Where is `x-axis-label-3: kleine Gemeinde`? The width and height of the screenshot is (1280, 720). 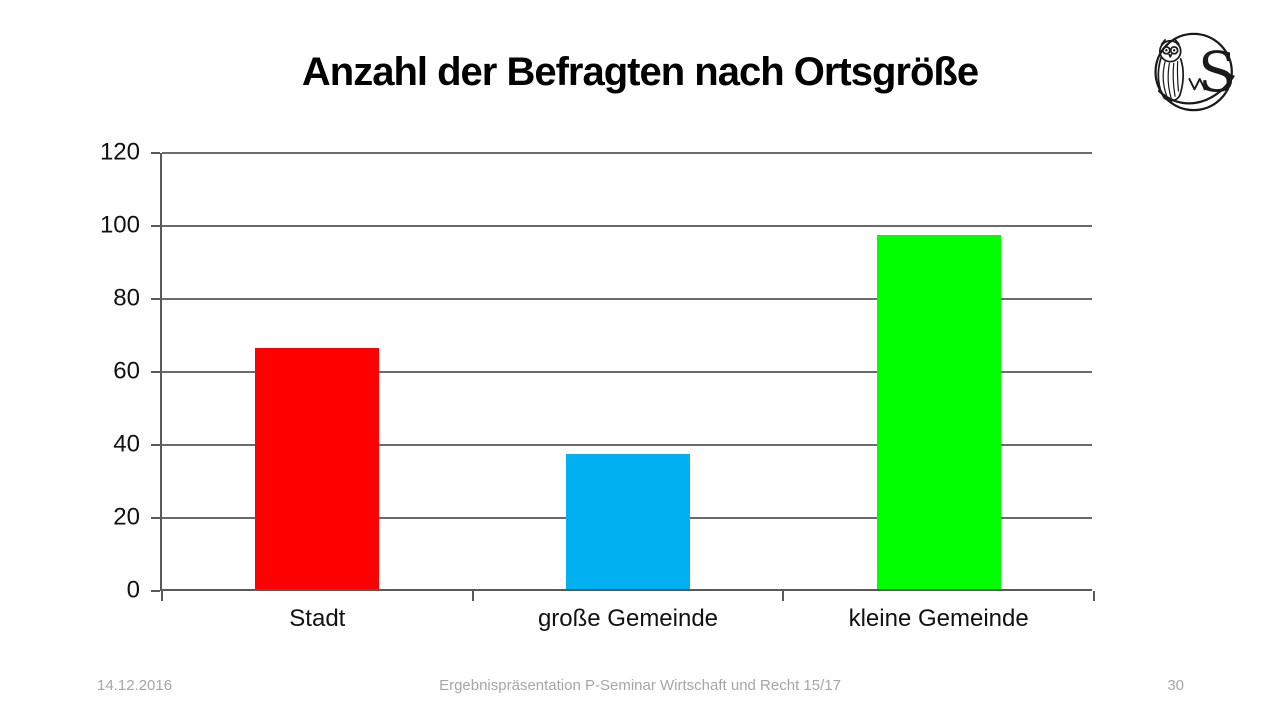 x-axis-label-3: kleine Gemeinde is located at coordinates (938, 618).